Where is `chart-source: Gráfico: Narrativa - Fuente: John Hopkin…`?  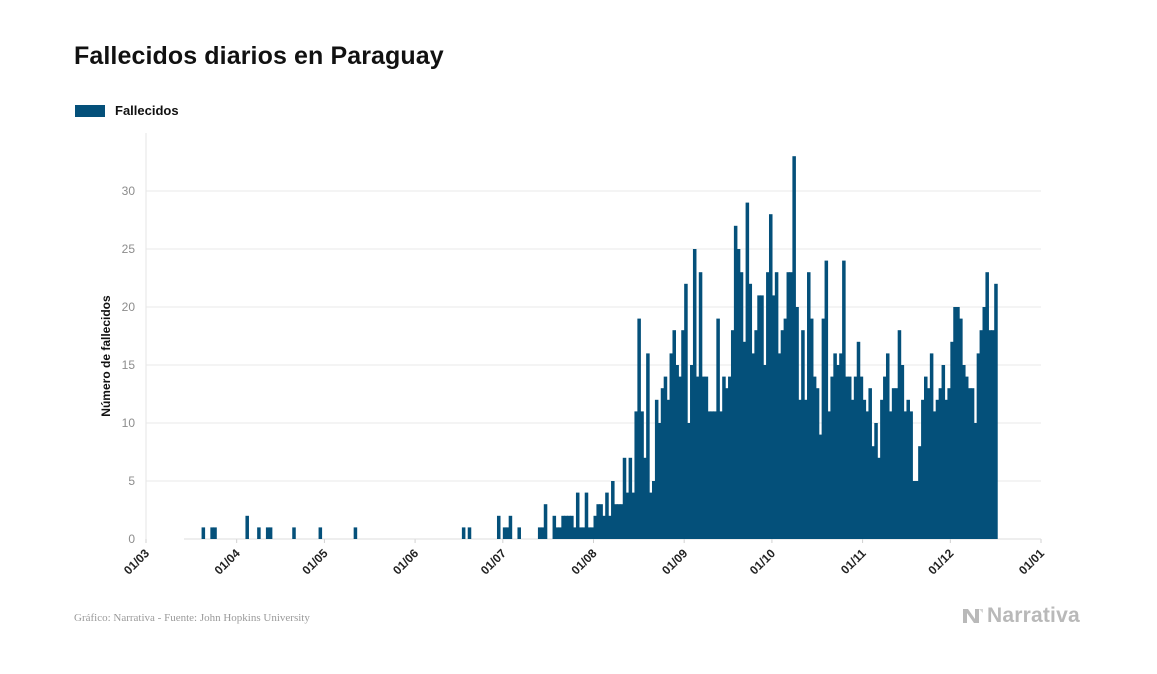
chart-source: Gráfico: Narrativa - Fuente: John Hopkin… is located at coordinates (192, 618).